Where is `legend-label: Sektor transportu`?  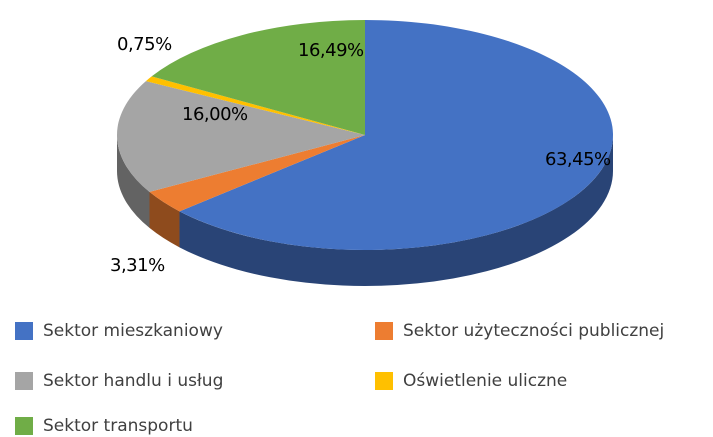
legend-label: Sektor transportu is located at coordinates (118, 426).